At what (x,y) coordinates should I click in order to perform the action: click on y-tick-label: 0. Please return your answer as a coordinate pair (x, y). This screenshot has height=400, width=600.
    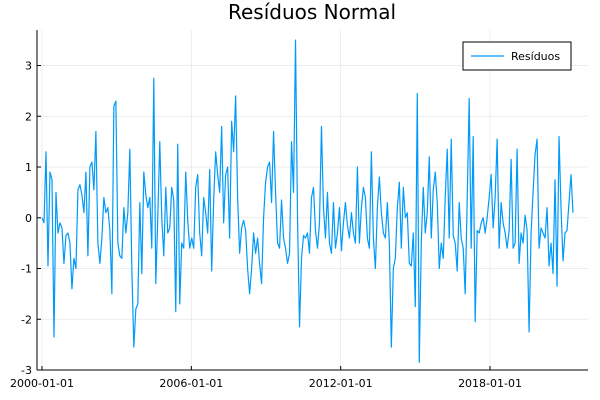
    Looking at the image, I should click on (28, 218).